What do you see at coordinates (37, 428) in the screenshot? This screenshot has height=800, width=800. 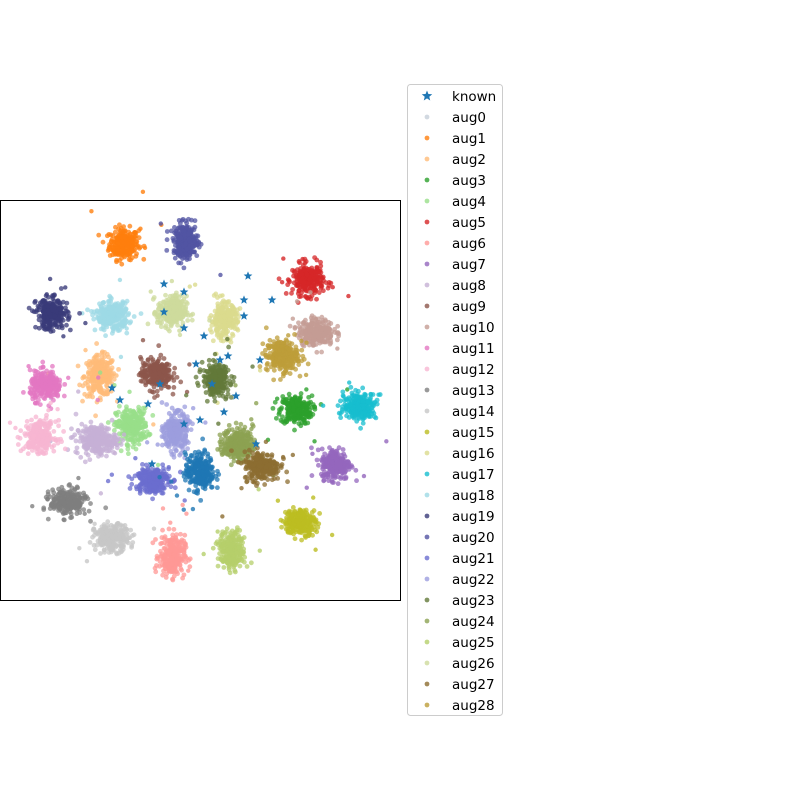 I see `series-aug12` at bounding box center [37, 428].